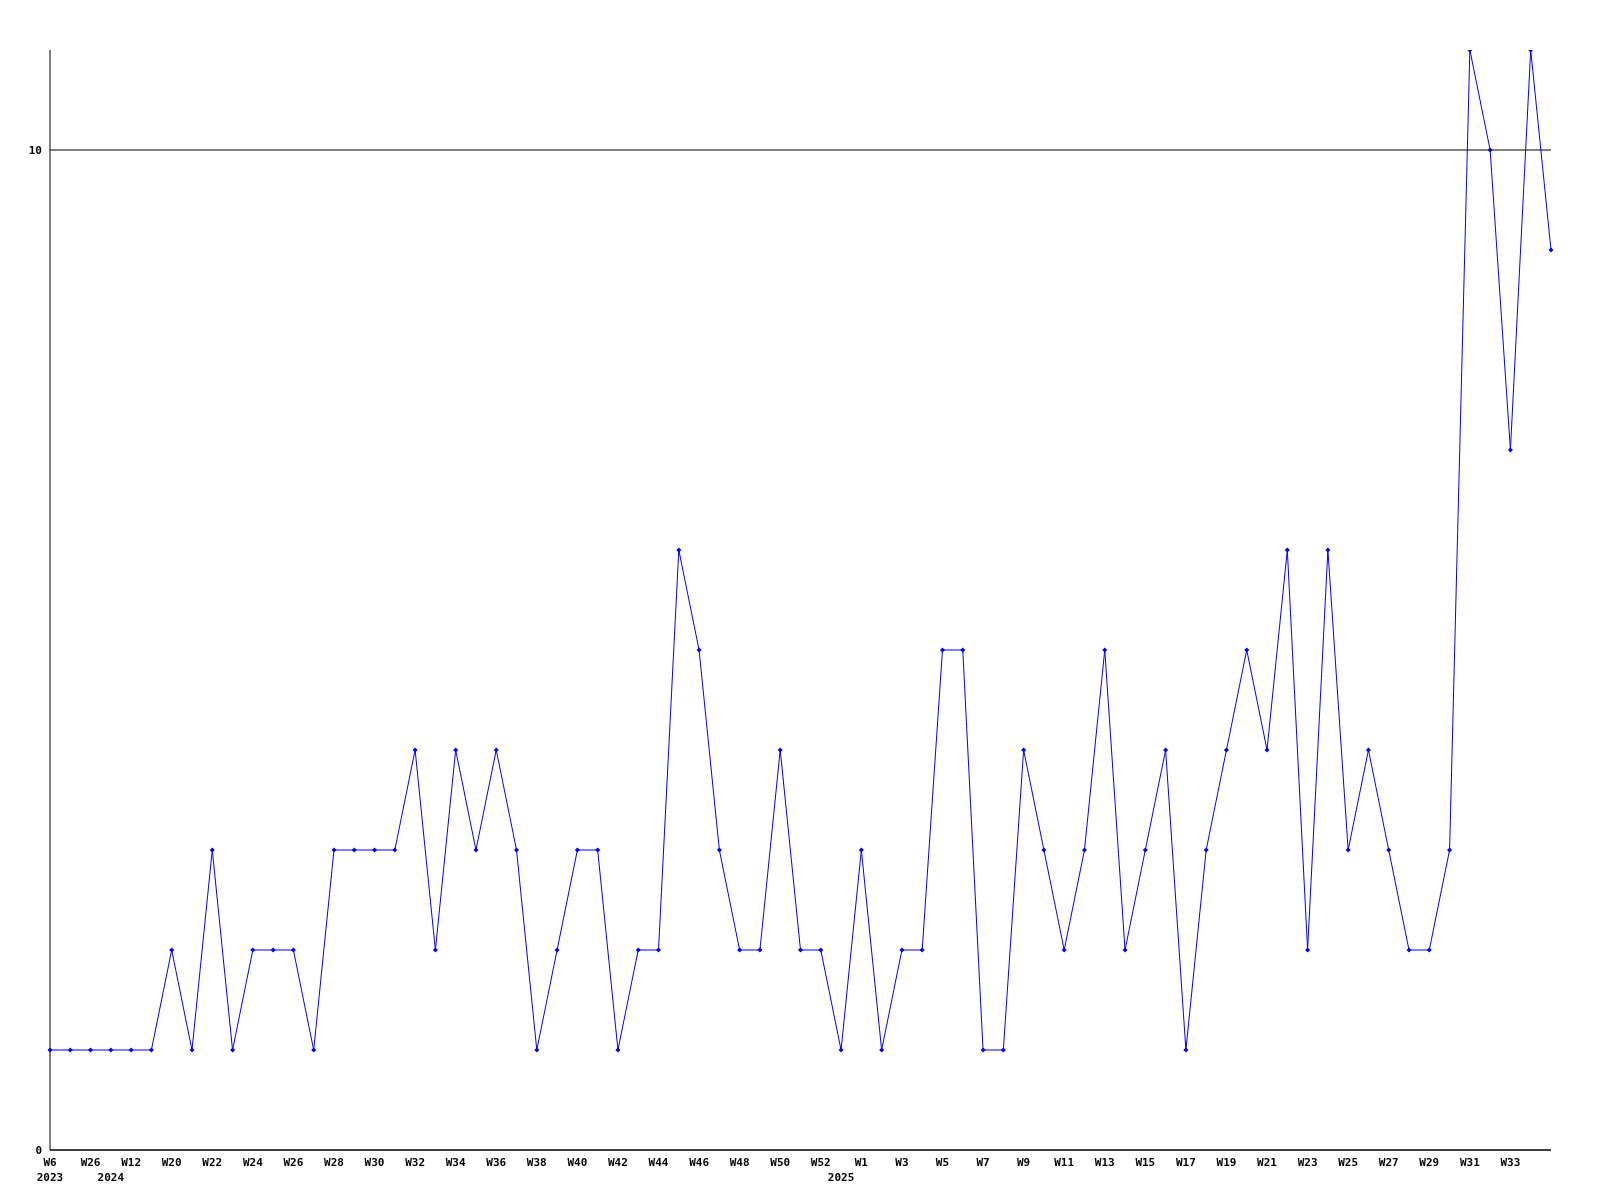  Describe the element at coordinates (699, 1162) in the screenshot. I see `x-tick-label: W46` at that location.